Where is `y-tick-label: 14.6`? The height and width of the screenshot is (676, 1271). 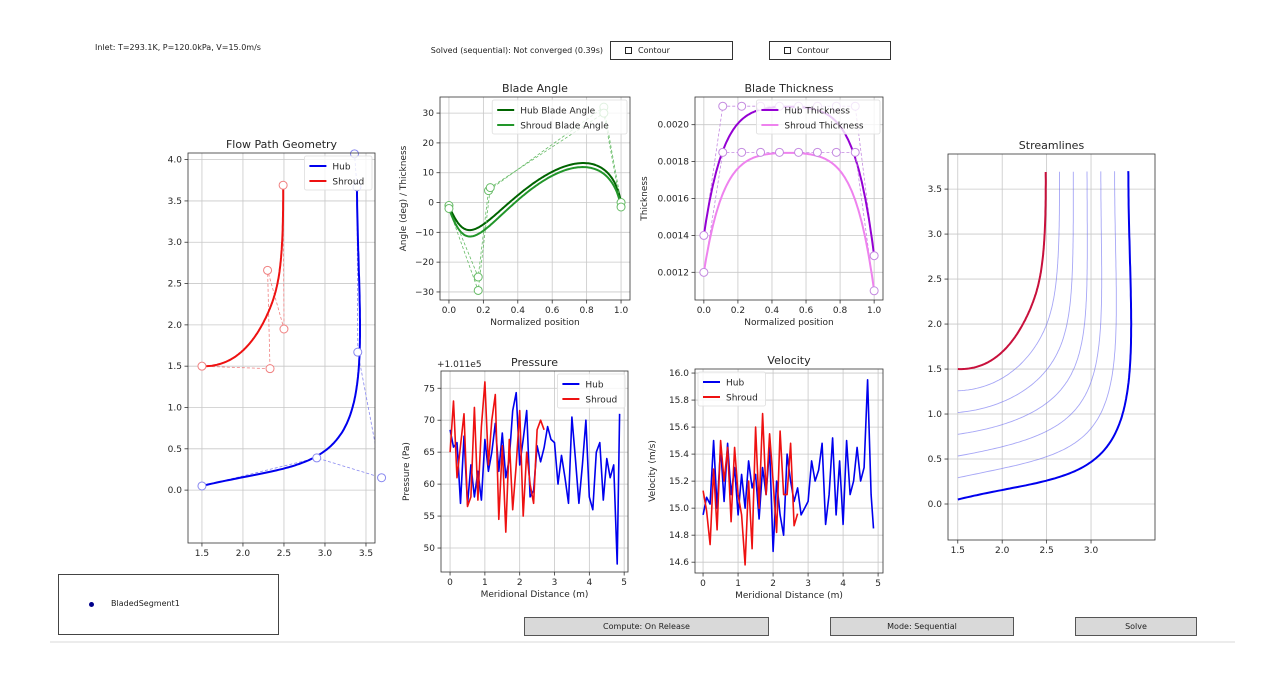
y-tick-label: 14.6 is located at coordinates (679, 563).